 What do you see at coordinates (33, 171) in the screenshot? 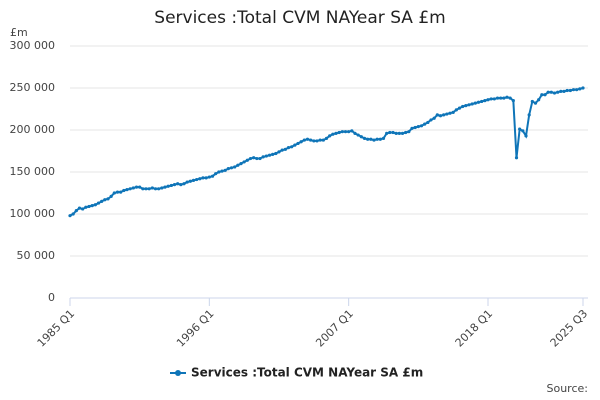
I see `y-tick-label: 150 000` at bounding box center [33, 171].